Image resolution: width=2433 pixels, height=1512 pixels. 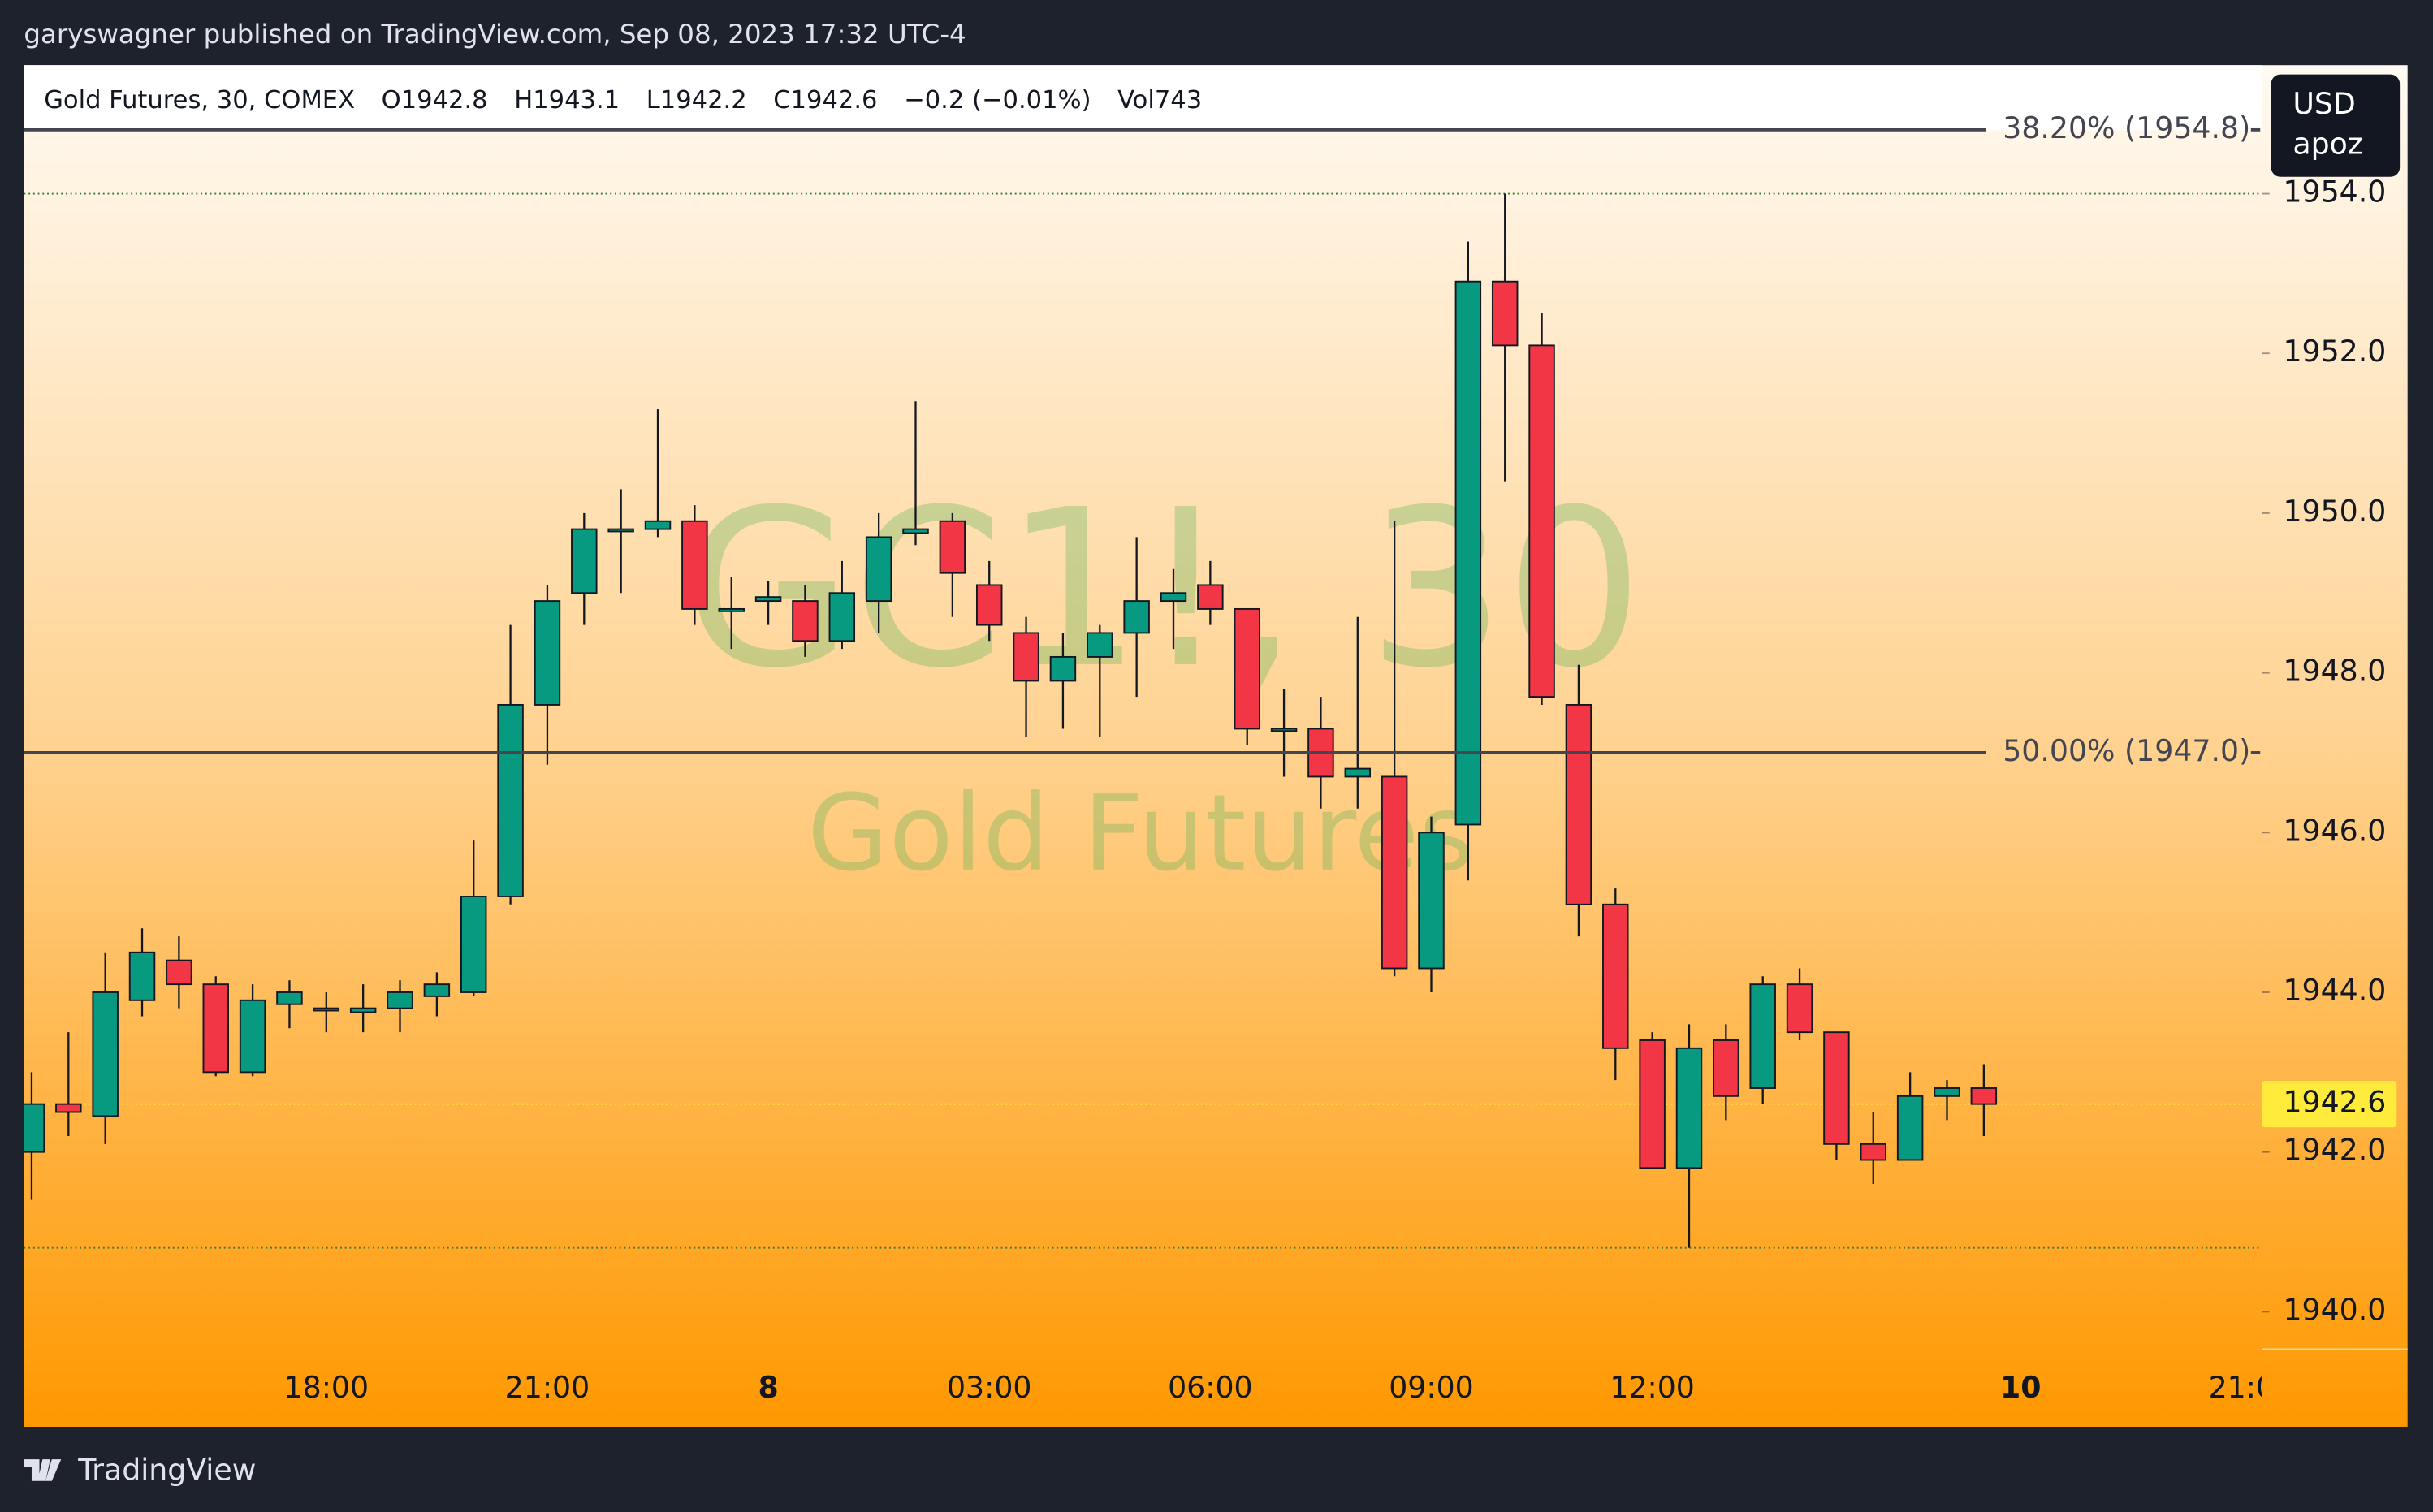 What do you see at coordinates (768, 1387) in the screenshot?
I see `x-tick-label: 8` at bounding box center [768, 1387].